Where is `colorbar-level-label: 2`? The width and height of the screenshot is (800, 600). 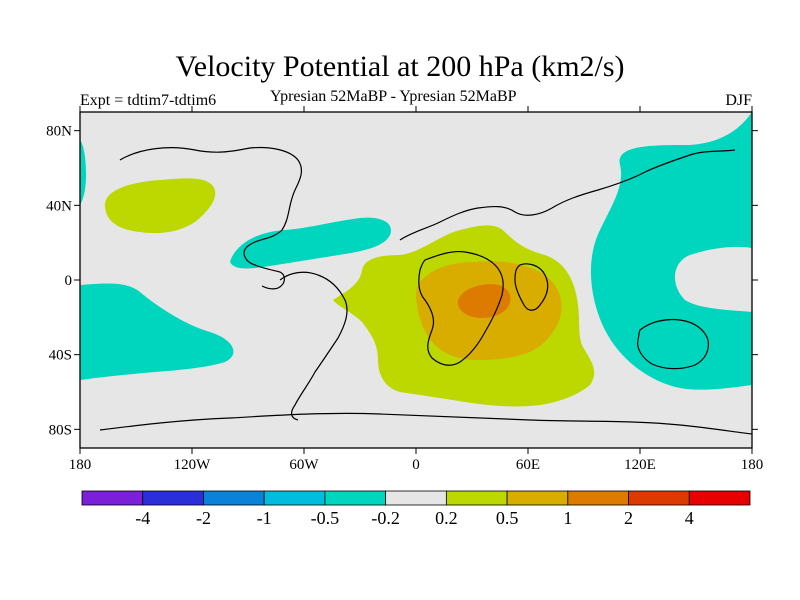
colorbar-level-label: 2 is located at coordinates (628, 518).